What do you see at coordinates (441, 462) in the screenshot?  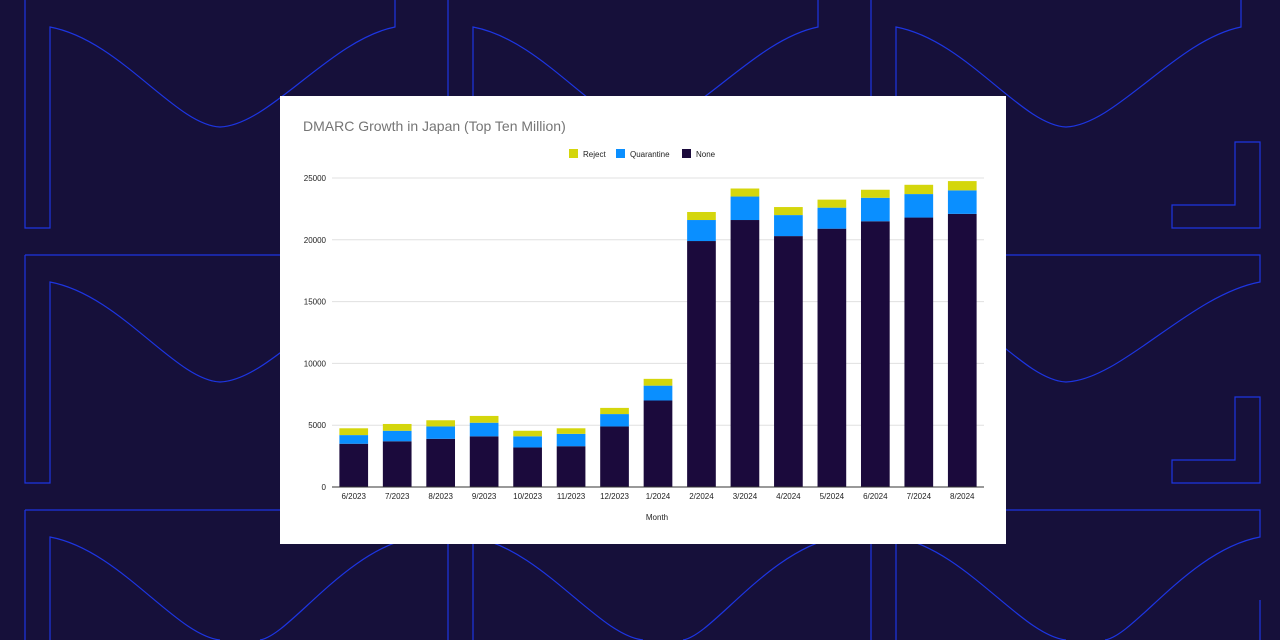 I see `bar-none-8-2023` at bounding box center [441, 462].